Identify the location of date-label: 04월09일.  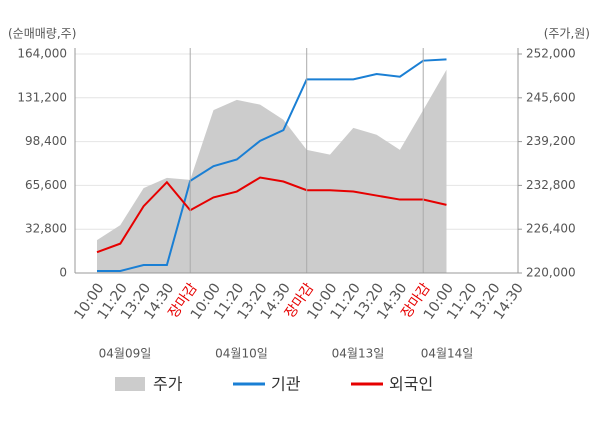
(125, 354).